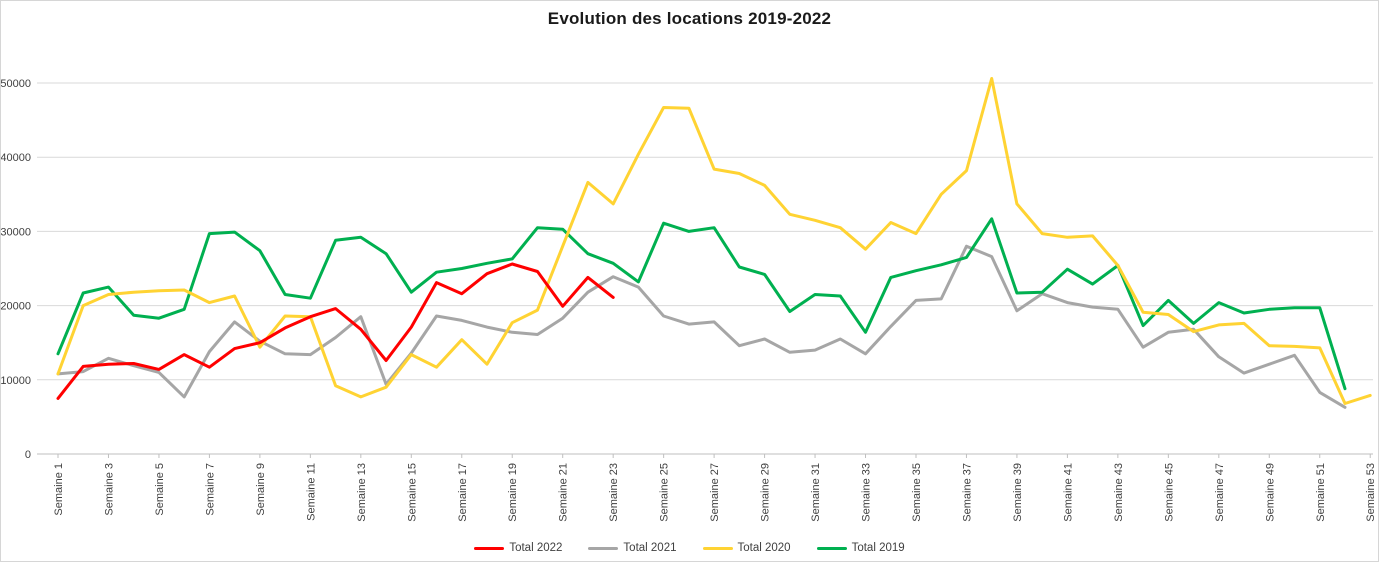 Image resolution: width=1379 pixels, height=562 pixels. Describe the element at coordinates (650, 548) in the screenshot. I see `legend-label-total-2021: Total 2021` at that location.